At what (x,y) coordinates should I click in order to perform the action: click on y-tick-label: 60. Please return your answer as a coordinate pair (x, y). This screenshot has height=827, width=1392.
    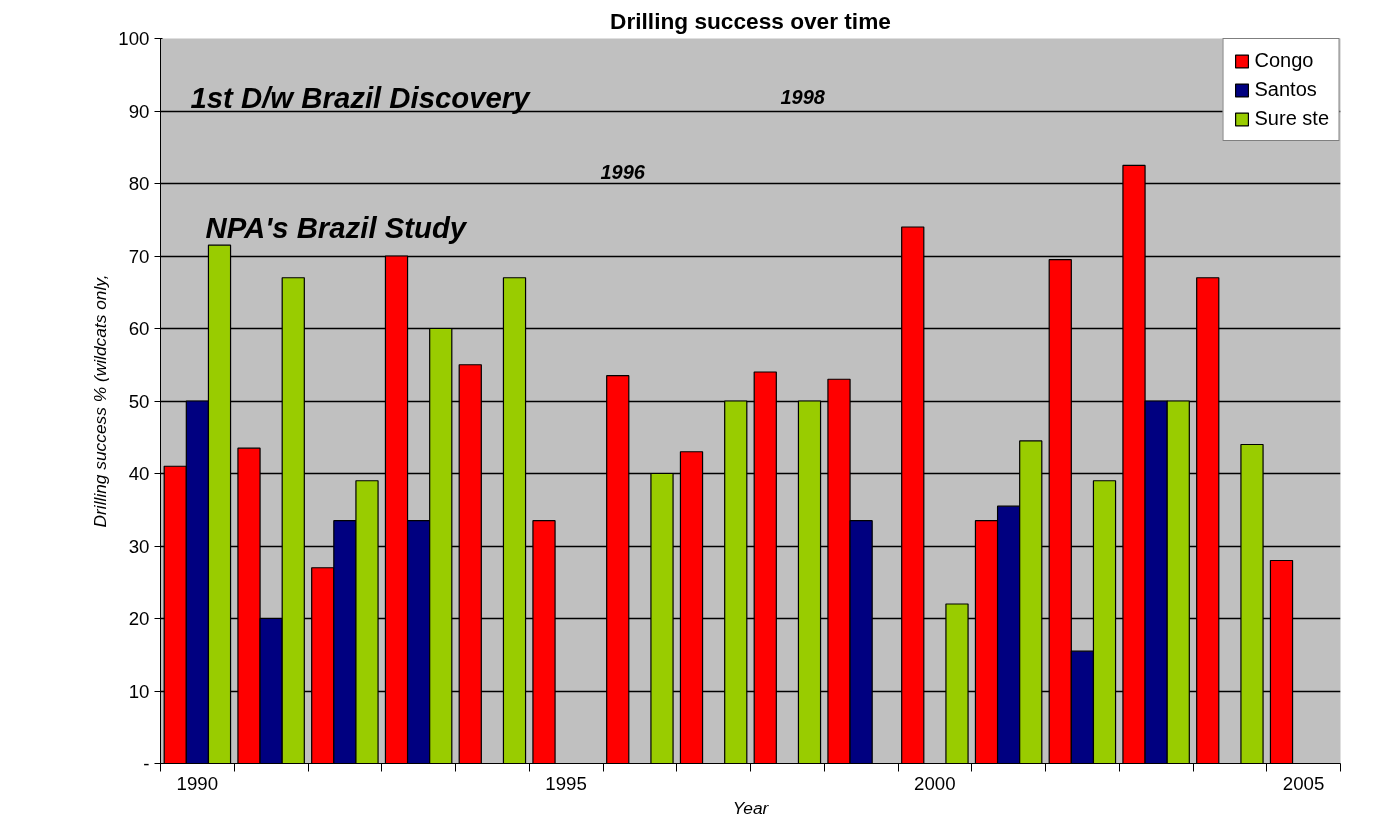
    Looking at the image, I should click on (139, 328).